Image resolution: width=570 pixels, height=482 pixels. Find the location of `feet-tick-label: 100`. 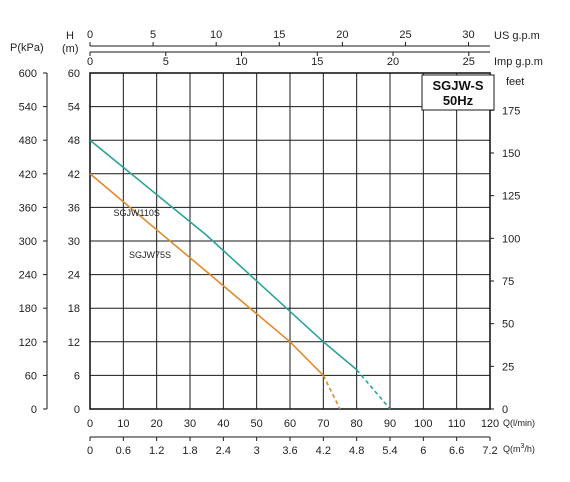

feet-tick-label: 100 is located at coordinates (511, 239).